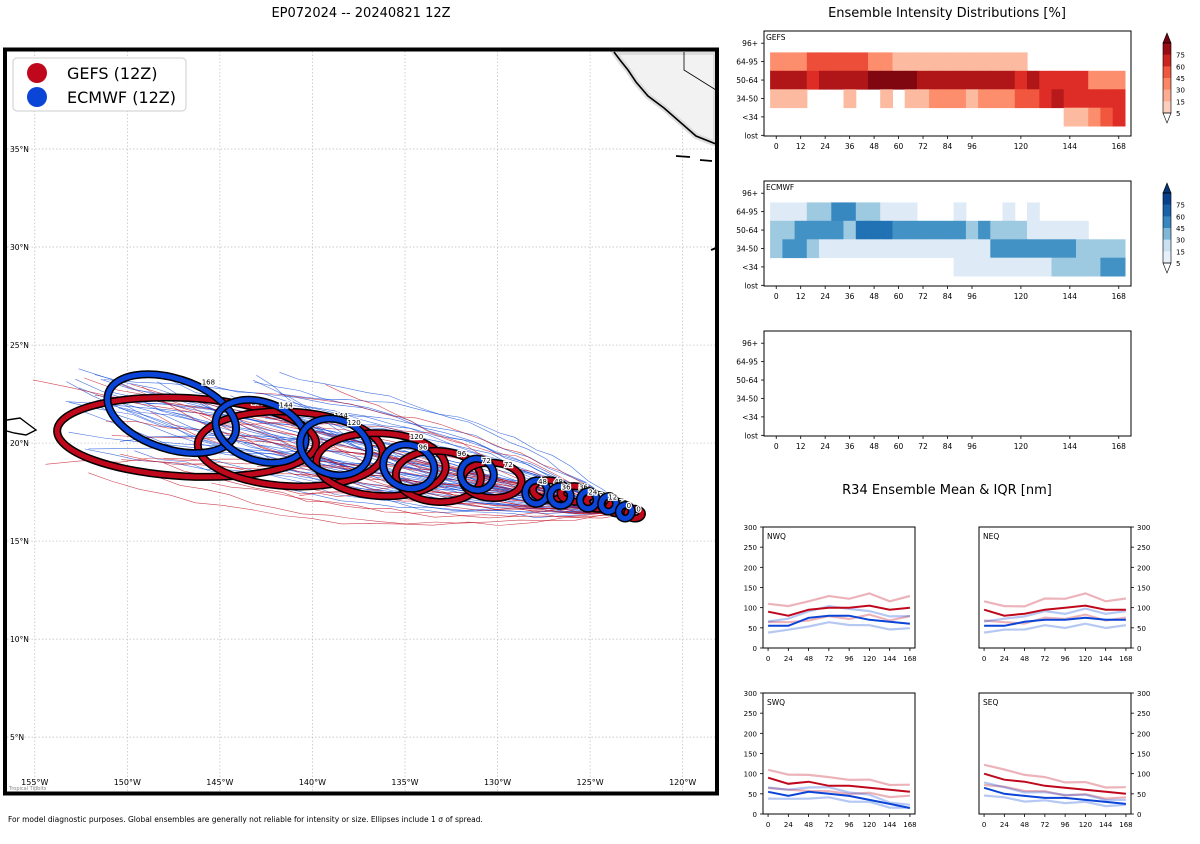  Describe the element at coordinates (750, 343) in the screenshot. I see `intensity-bin-label: 96+` at that location.